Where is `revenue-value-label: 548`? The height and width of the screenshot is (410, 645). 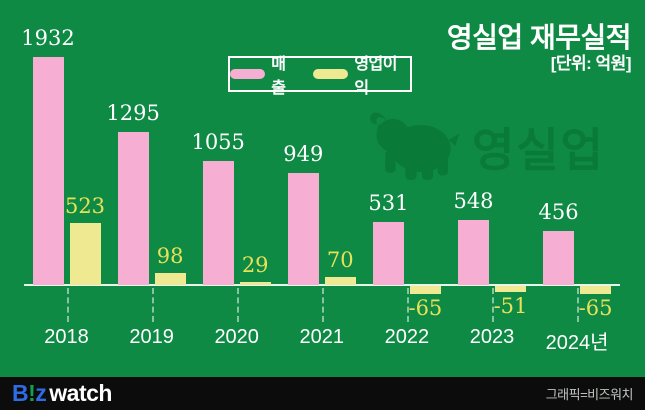 revenue-value-label: 548 is located at coordinates (473, 201).